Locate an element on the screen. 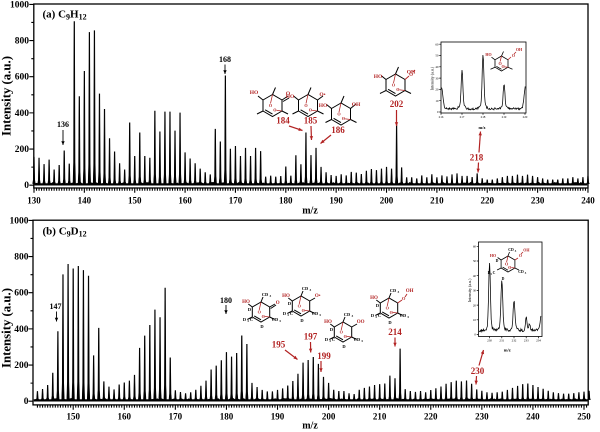 The image size is (600, 432). svg-text: 219 is located at coordinates (504, 117).